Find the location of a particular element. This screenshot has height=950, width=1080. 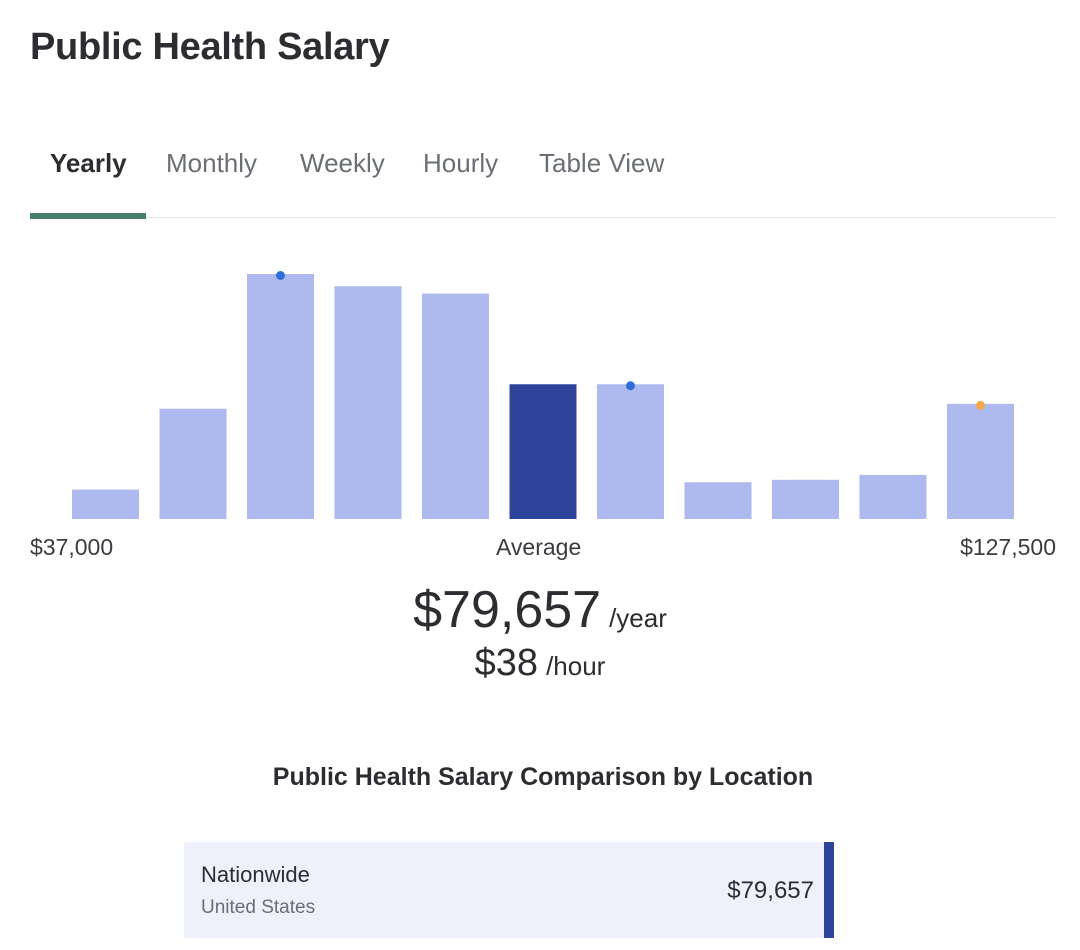

tab-hourly: Hourly is located at coordinates (461, 163).